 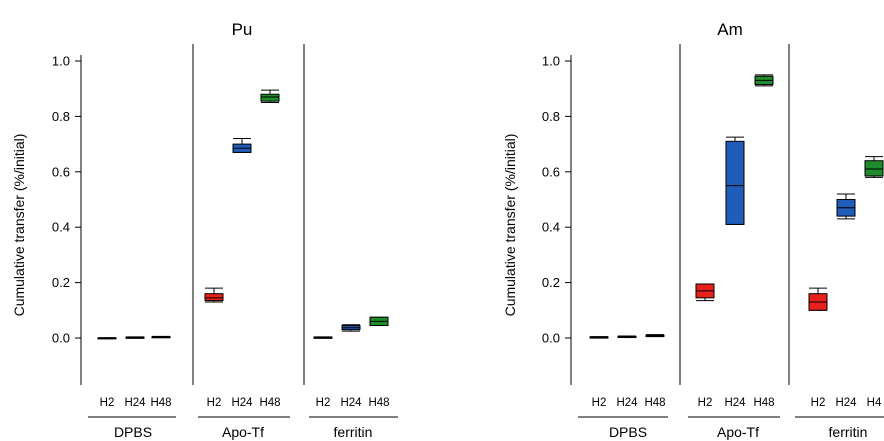 I want to click on x-tick-label: H4, so click(x=874, y=403).